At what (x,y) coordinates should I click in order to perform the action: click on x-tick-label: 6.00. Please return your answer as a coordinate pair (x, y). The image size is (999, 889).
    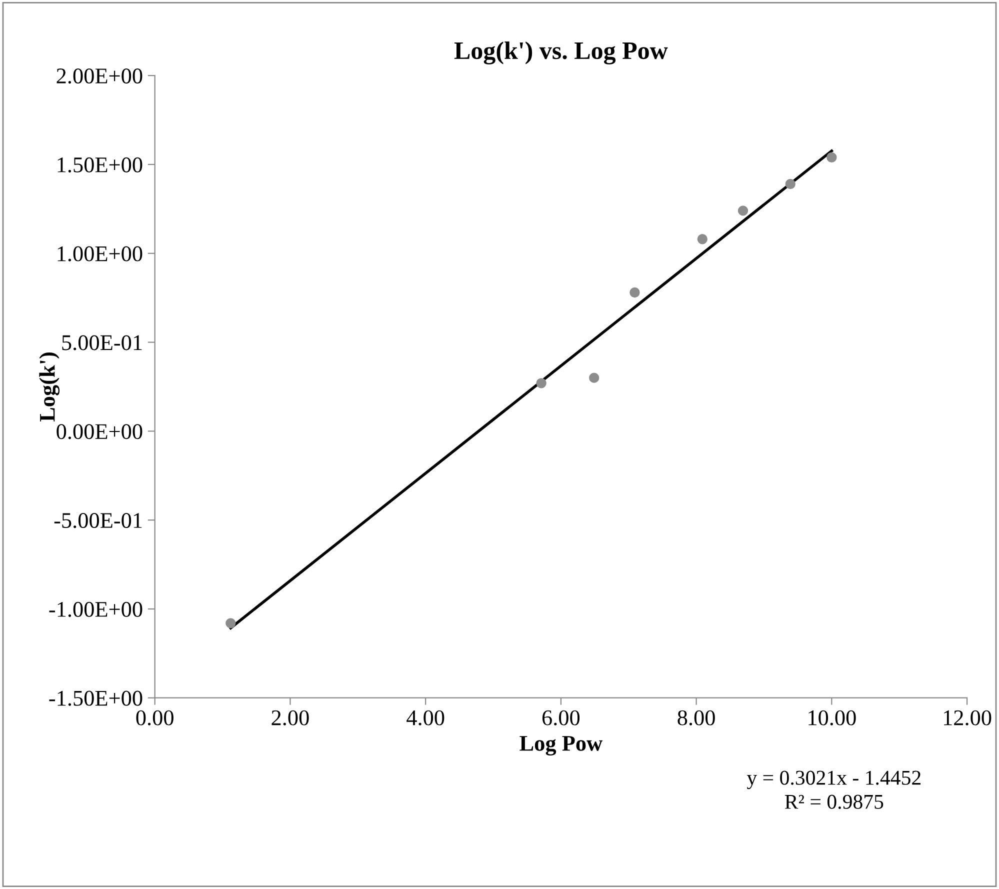
    Looking at the image, I should click on (561, 718).